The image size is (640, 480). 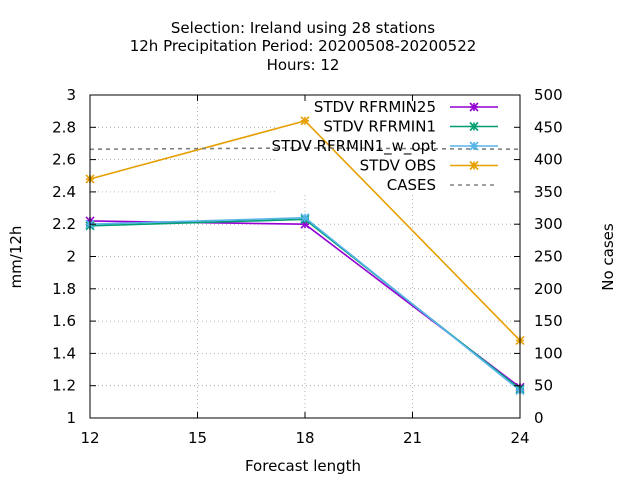 What do you see at coordinates (548, 321) in the screenshot?
I see `y2-tick-label: 150` at bounding box center [548, 321].